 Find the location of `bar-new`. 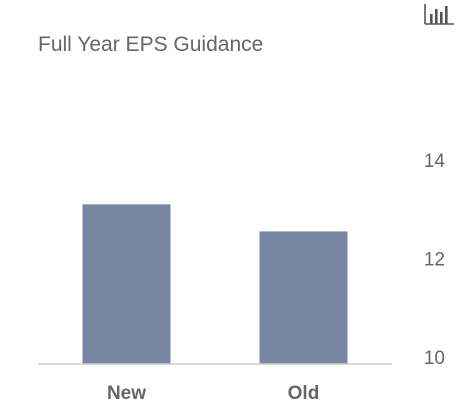

bar-new is located at coordinates (126, 284).